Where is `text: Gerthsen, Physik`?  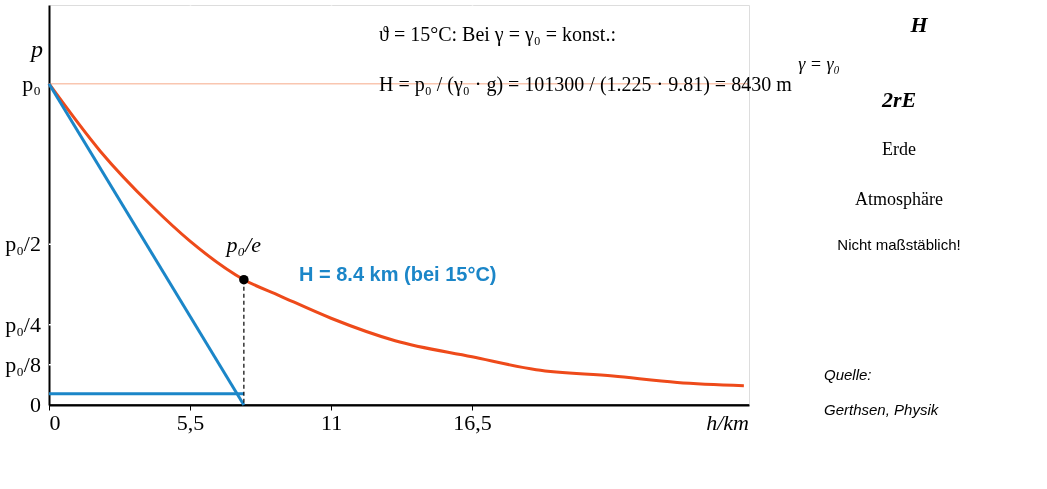
text: Gerthsen, Physik is located at coordinates (882, 409).